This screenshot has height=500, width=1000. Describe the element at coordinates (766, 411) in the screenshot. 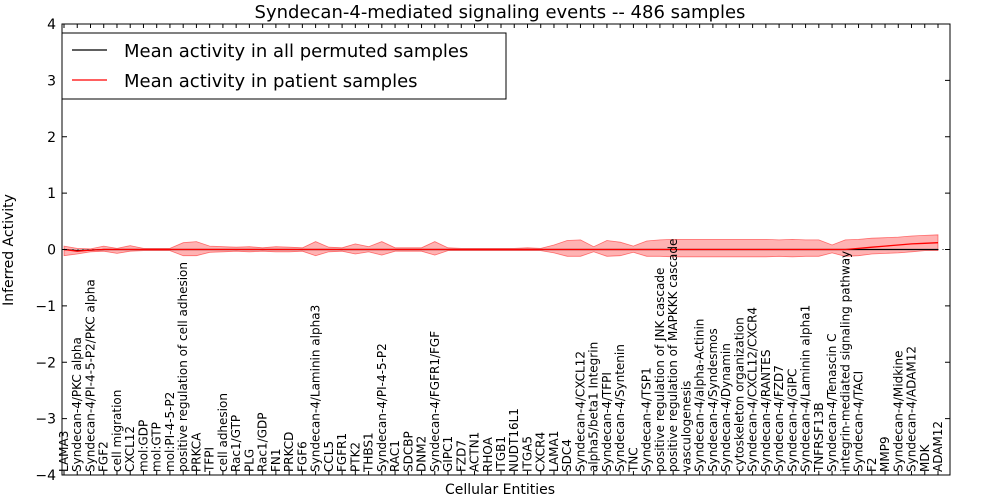

I see `x-tick-label: Syndecan-4/RANTES` at that location.